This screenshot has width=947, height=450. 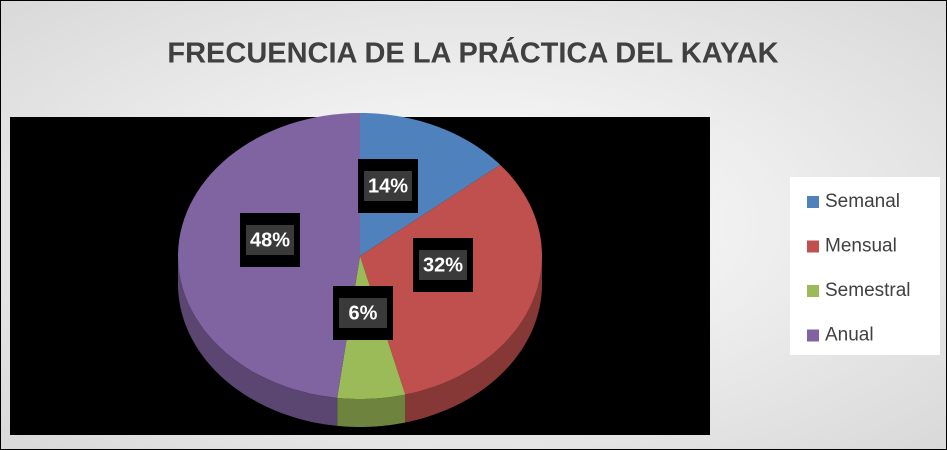 I want to click on legend-label: Mensual, so click(x=861, y=246).